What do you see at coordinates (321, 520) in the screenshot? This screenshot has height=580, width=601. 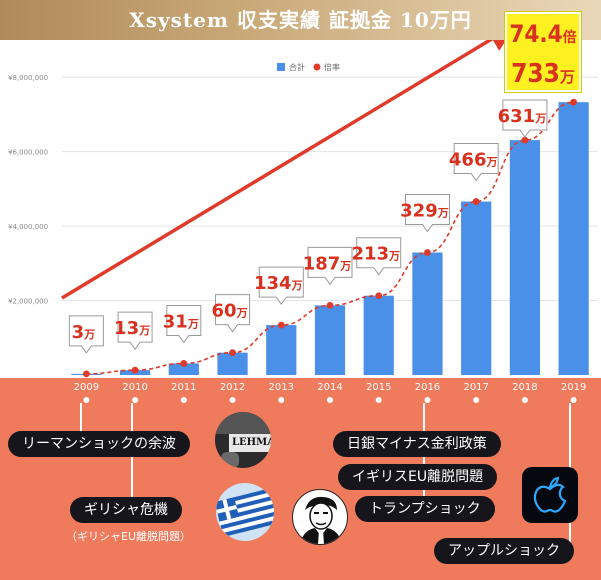 I see `portrait-icon` at bounding box center [321, 520].